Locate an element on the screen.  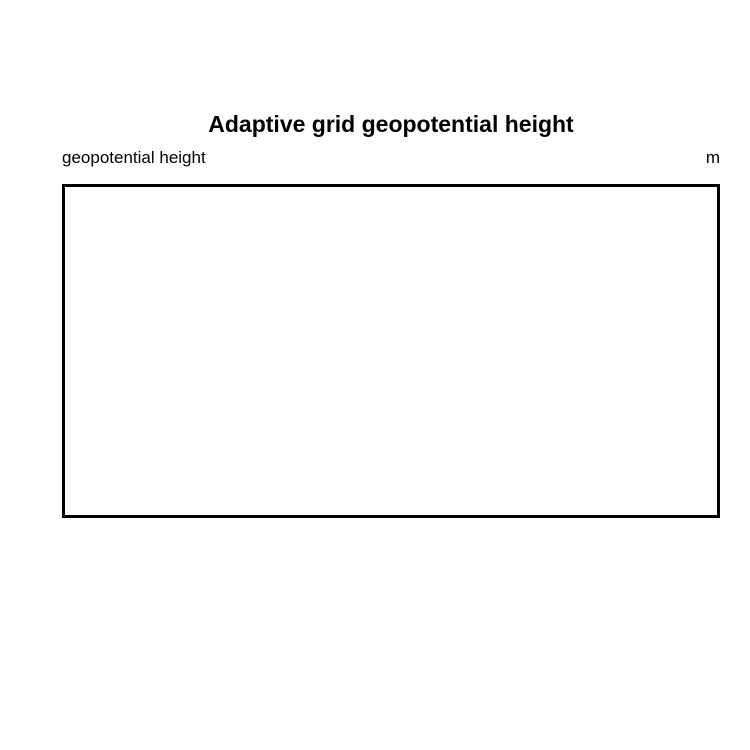
field-name-label: geopotential height is located at coordinates (134, 157).